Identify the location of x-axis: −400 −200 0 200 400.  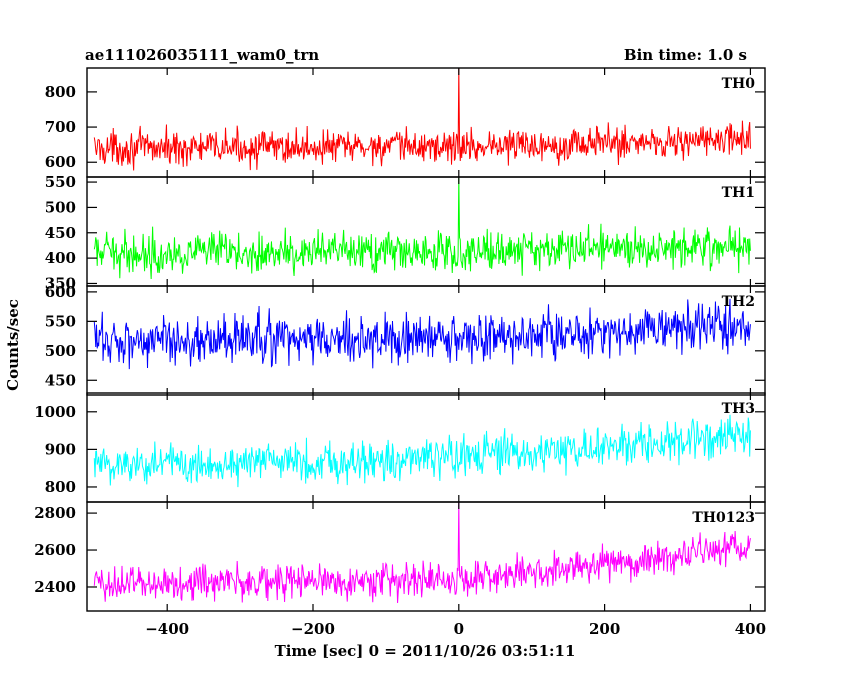
(455, 629).